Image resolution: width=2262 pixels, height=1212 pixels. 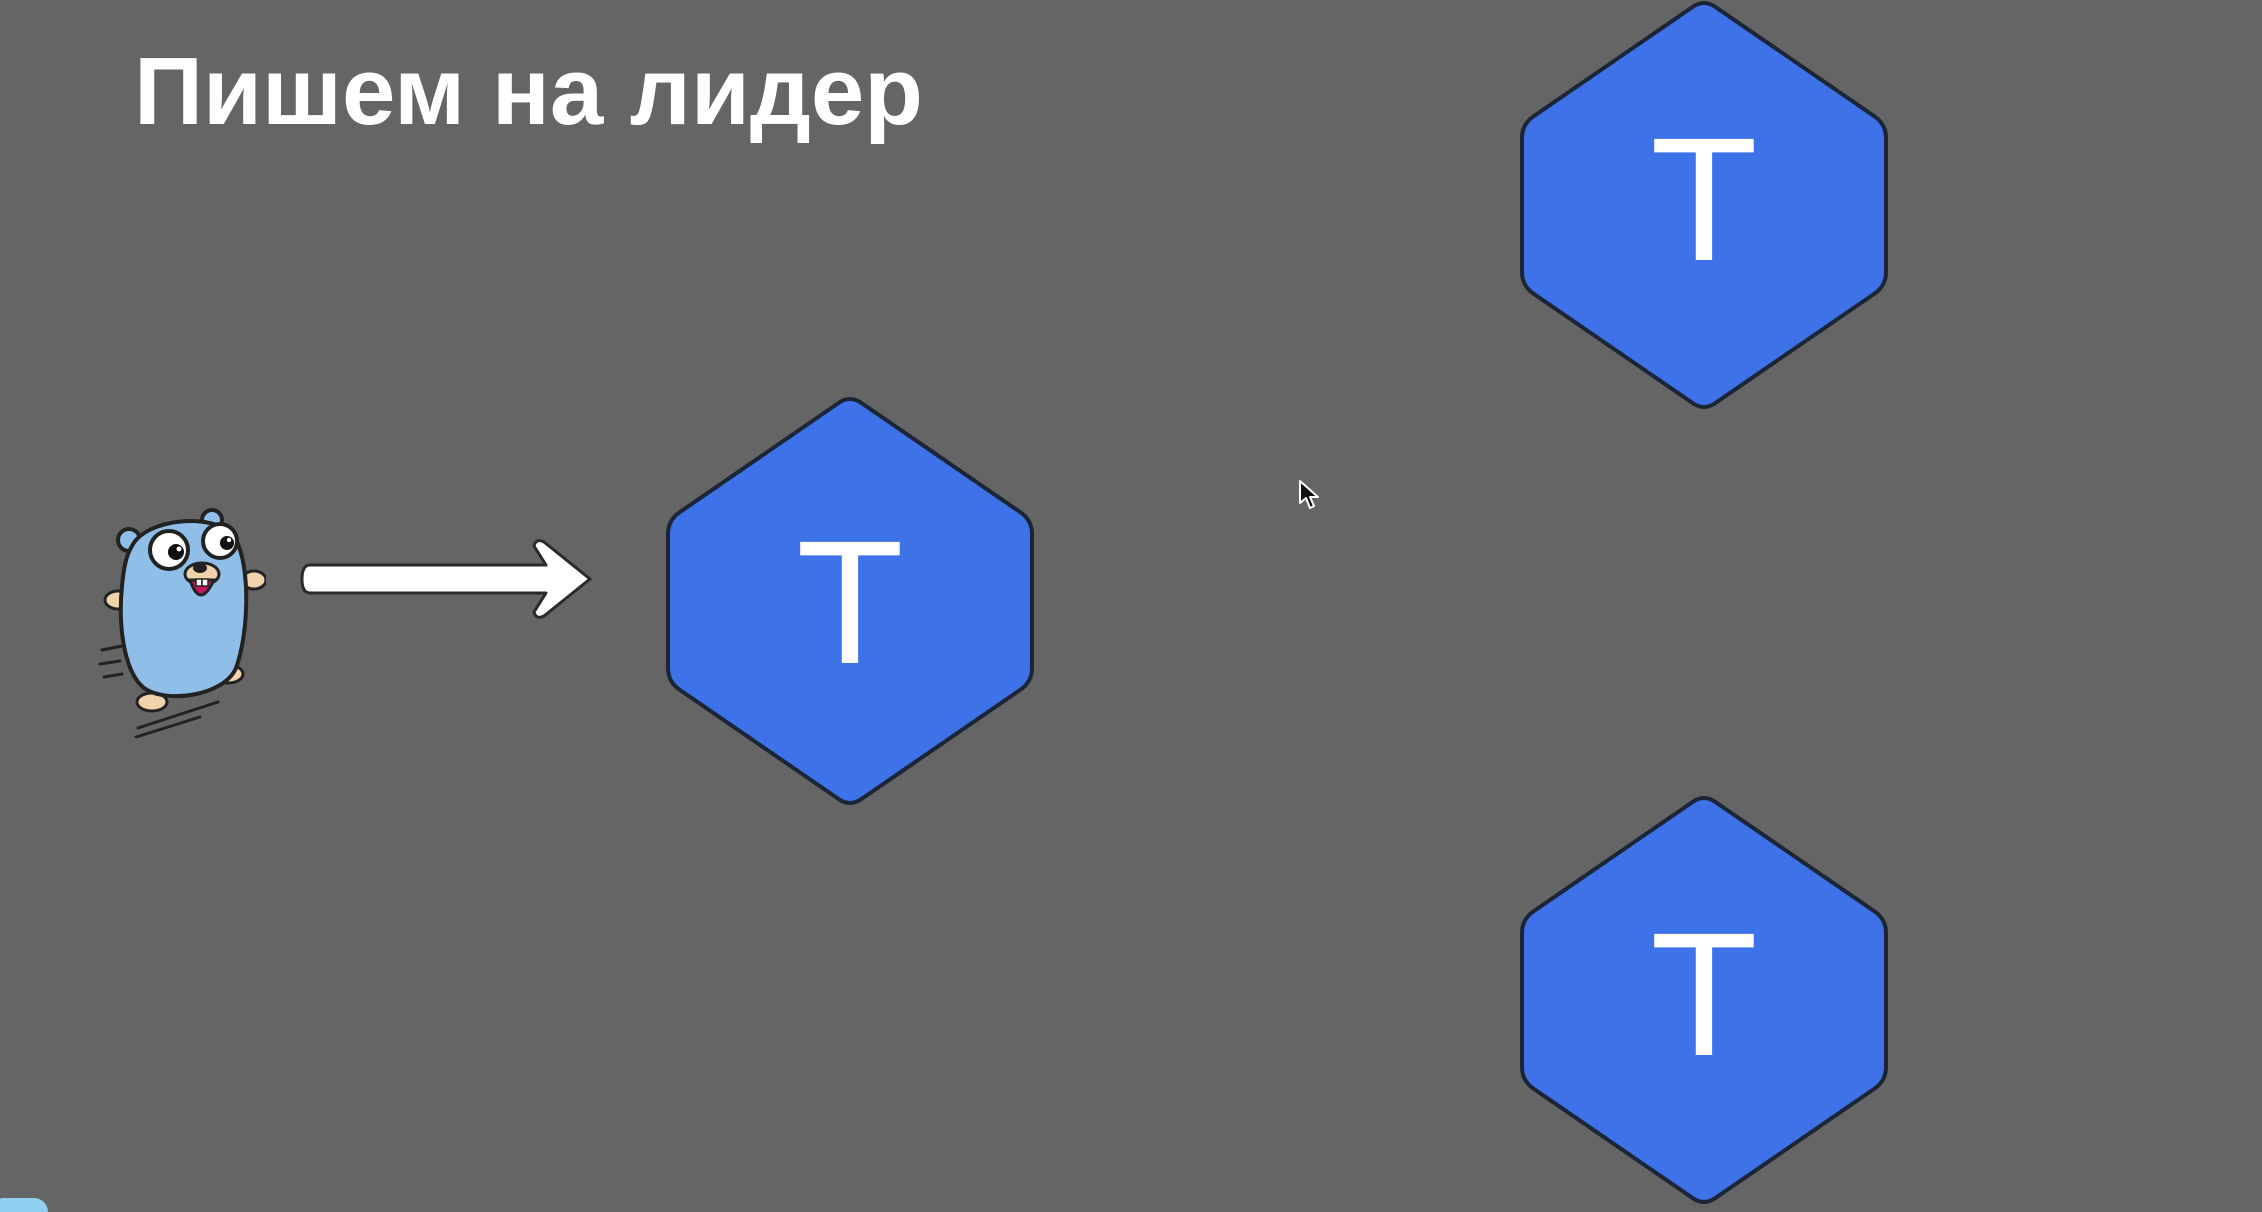 What do you see at coordinates (181, 622) in the screenshot?
I see `go-gopher-icon` at bounding box center [181, 622].